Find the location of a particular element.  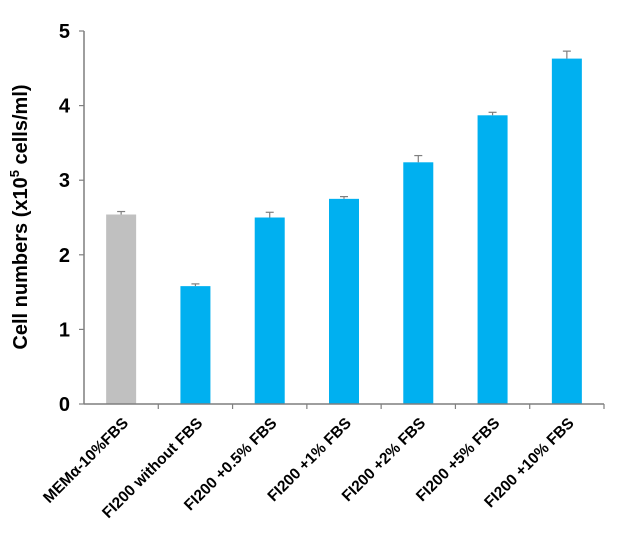

y-ticks-layer: 0 1 2 3 4 5 is located at coordinates (71, 218).